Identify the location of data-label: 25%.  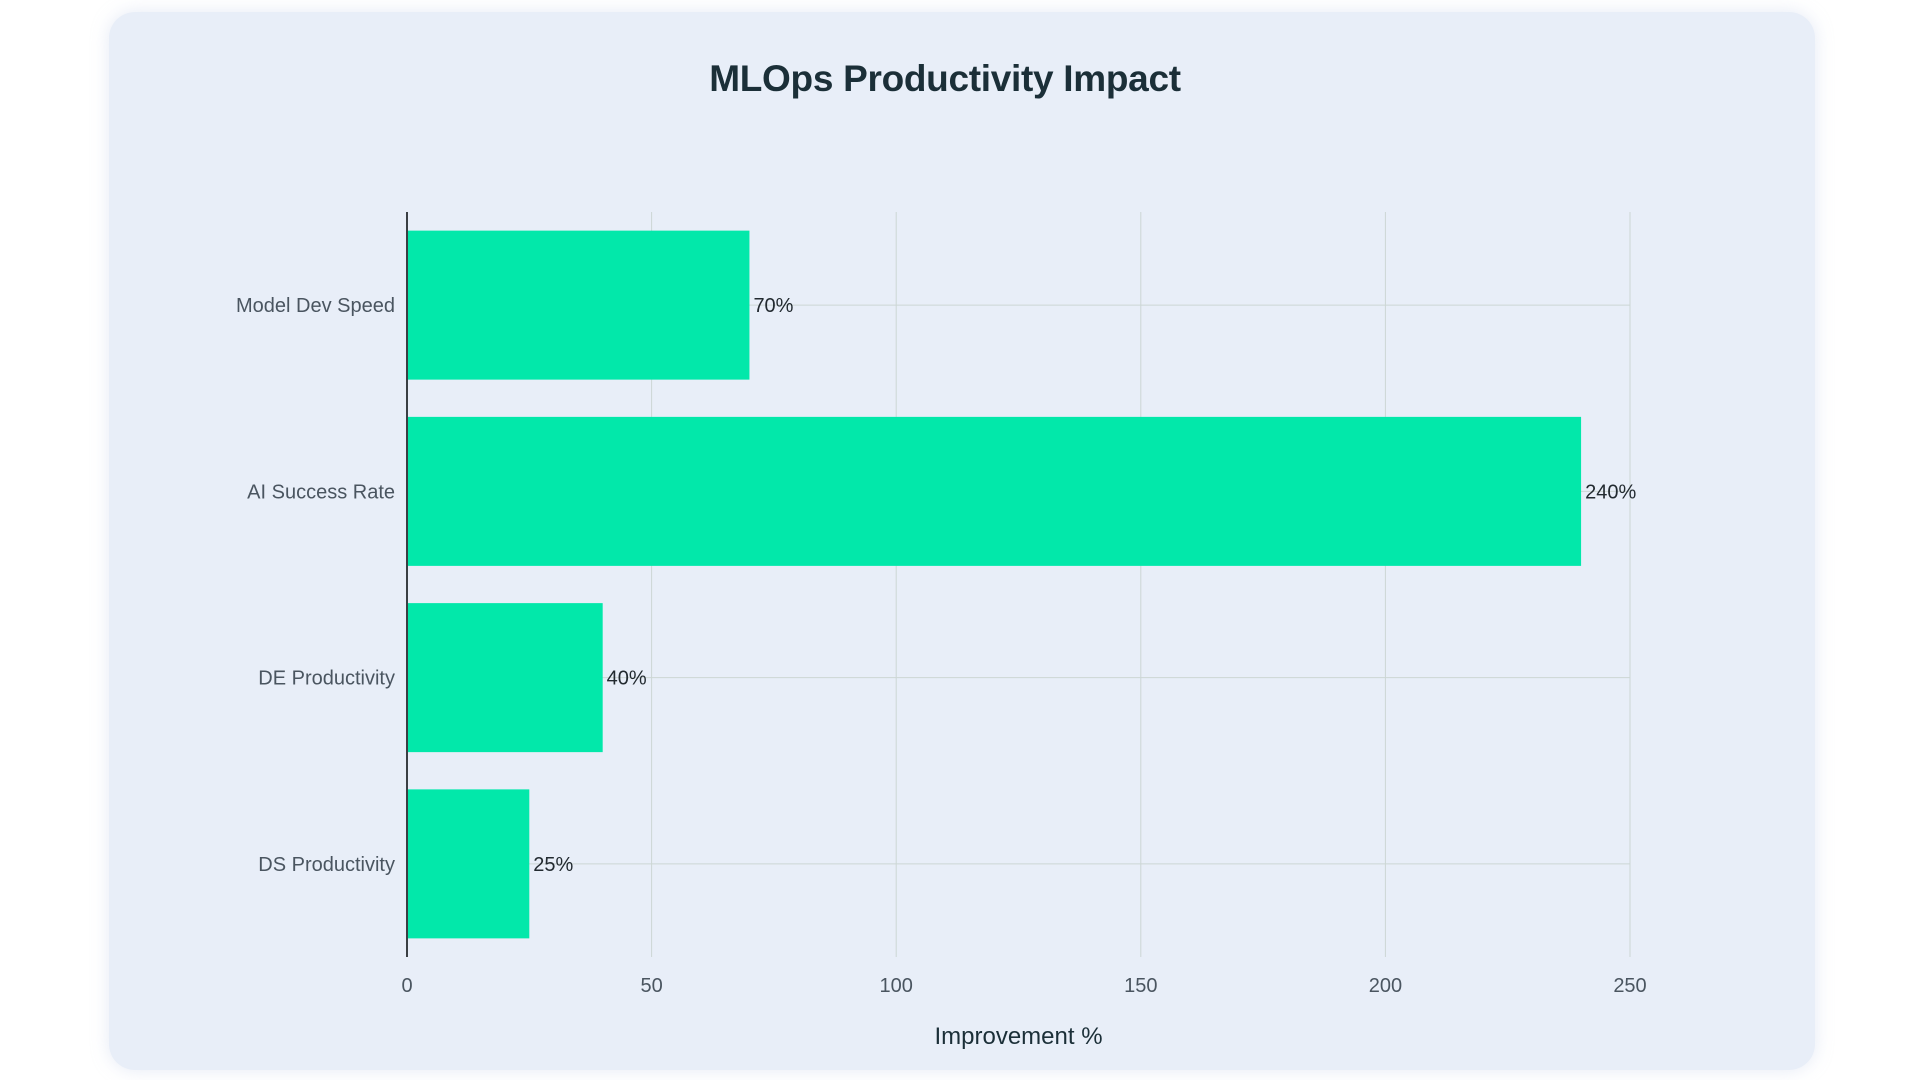
(553, 865).